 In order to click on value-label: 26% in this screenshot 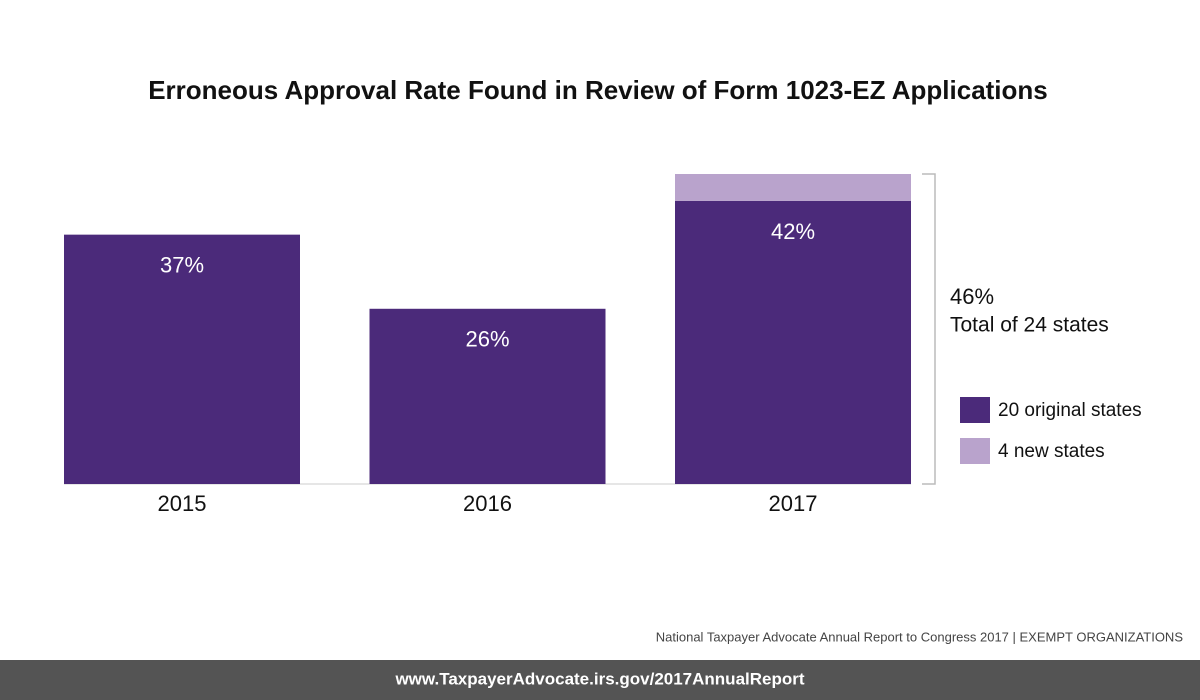, I will do `click(487, 339)`.